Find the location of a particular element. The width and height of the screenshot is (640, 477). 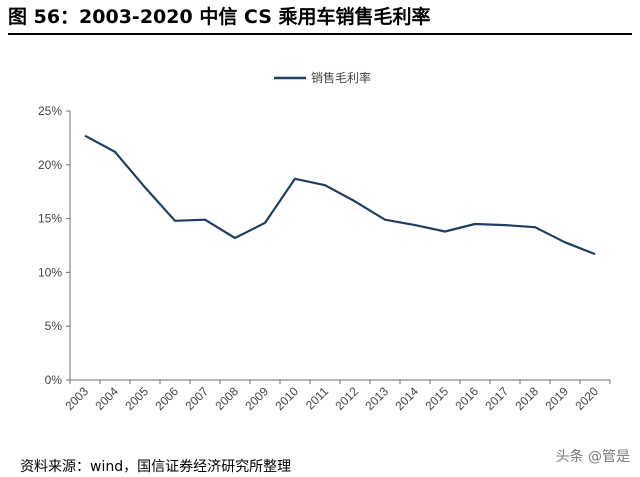

source-note: 资料来源：wind，国信证券经济研究所整理 is located at coordinates (156, 467).